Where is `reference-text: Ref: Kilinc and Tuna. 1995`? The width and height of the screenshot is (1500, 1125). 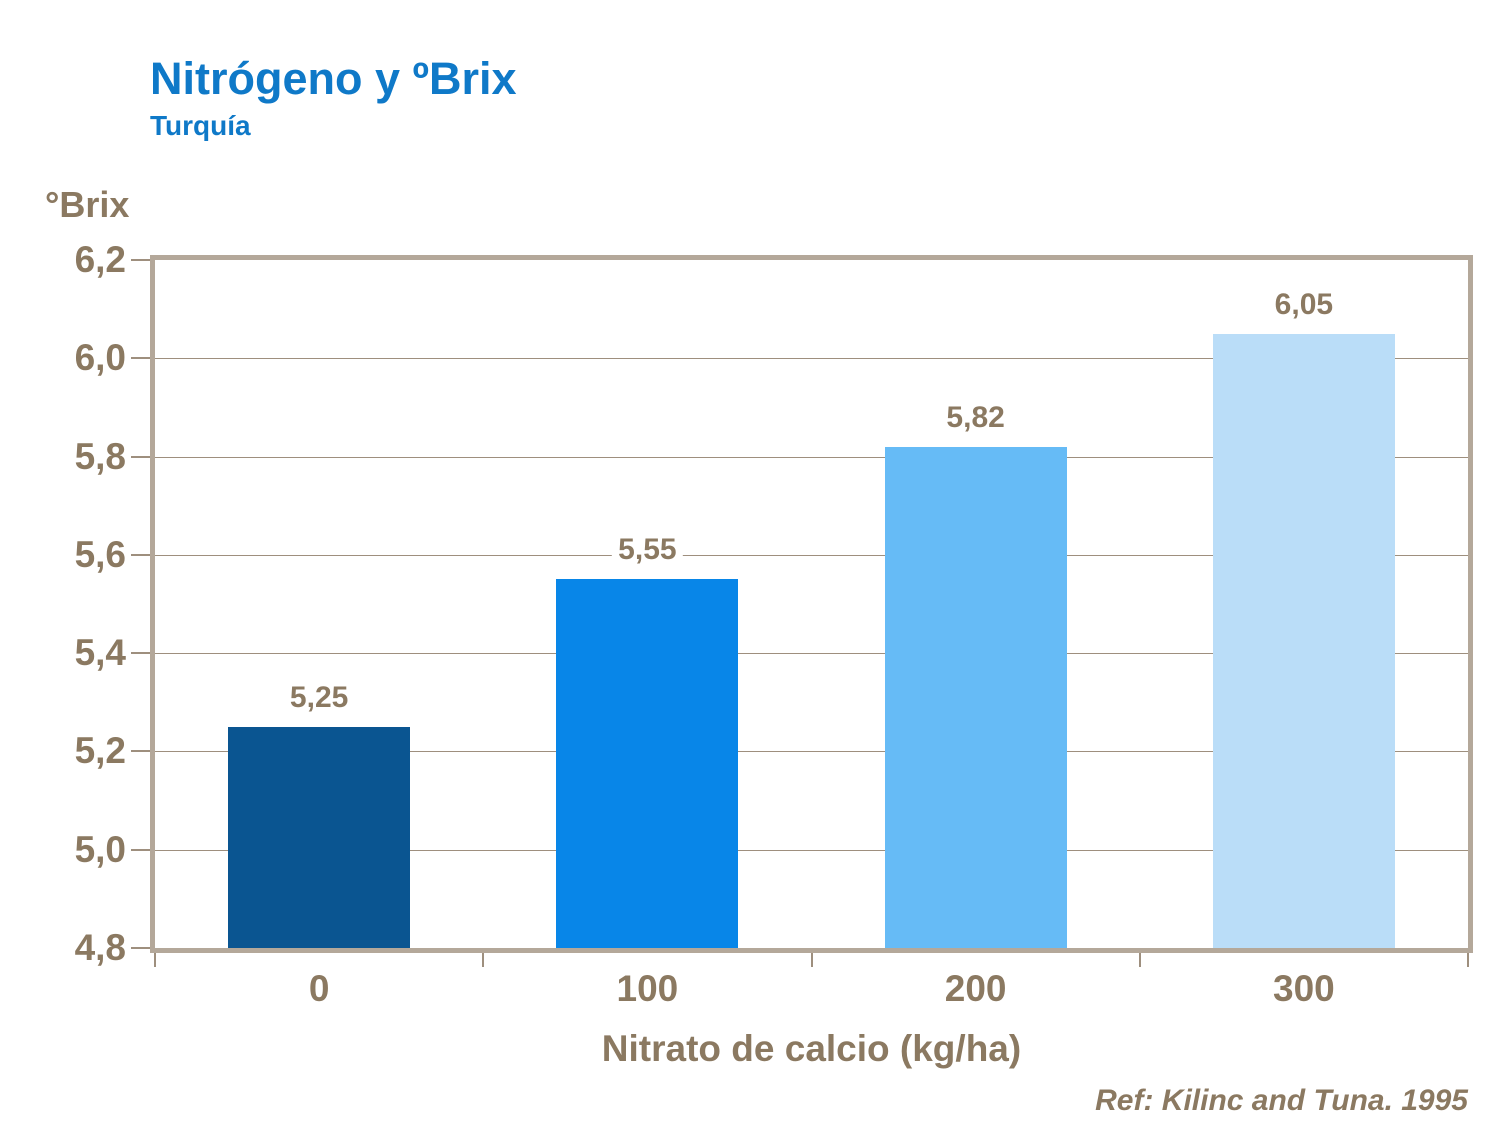 reference-text: Ref: Kilinc and Tuna. 1995 is located at coordinates (1281, 1100).